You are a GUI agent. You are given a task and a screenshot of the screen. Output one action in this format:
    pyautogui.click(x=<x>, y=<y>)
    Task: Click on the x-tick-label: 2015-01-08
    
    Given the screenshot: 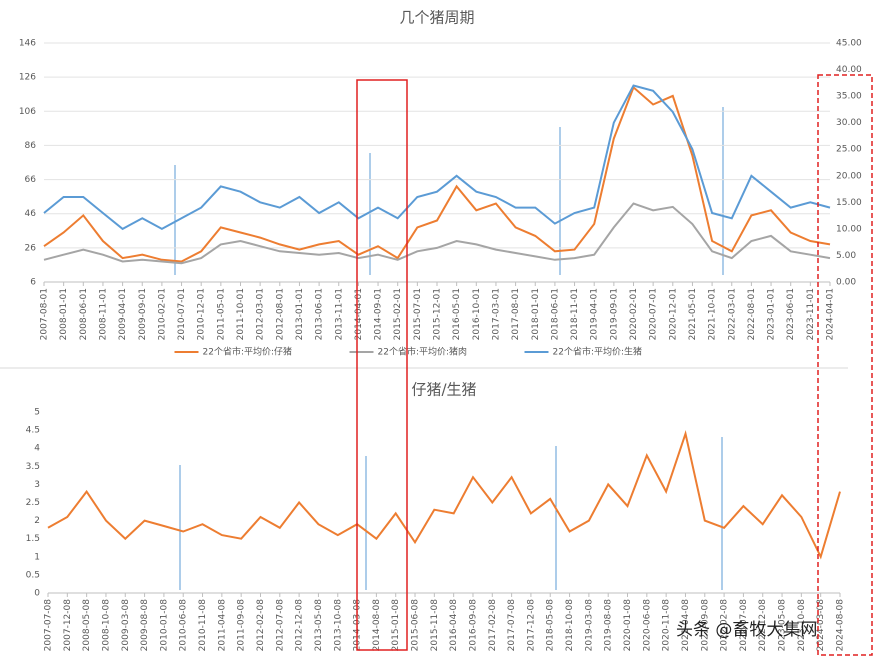 What is the action you would take?
    pyautogui.click(x=396, y=625)
    